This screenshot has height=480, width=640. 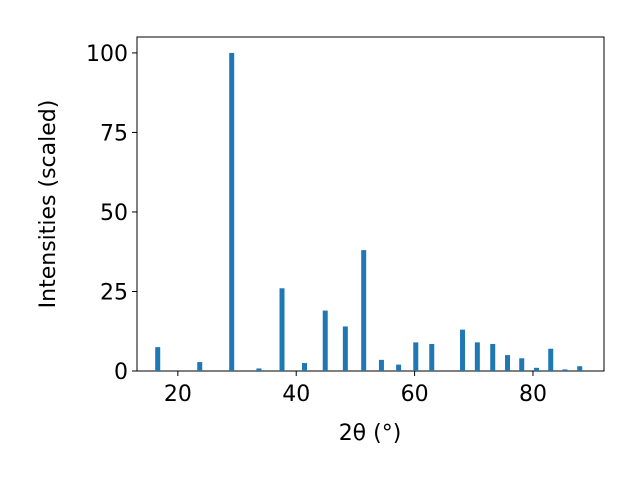 What do you see at coordinates (48, 204) in the screenshot?
I see `y-axis-label: Intensities (scaled)` at bounding box center [48, 204].